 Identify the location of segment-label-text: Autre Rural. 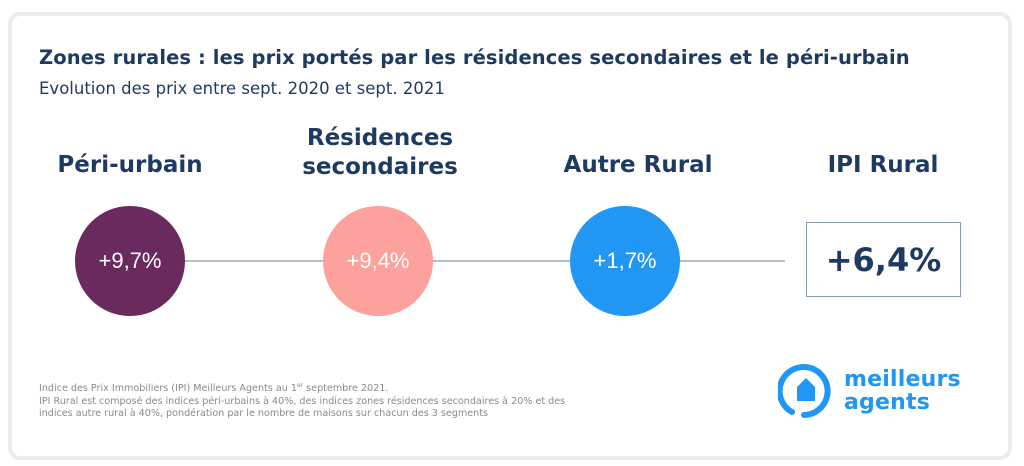
(638, 165).